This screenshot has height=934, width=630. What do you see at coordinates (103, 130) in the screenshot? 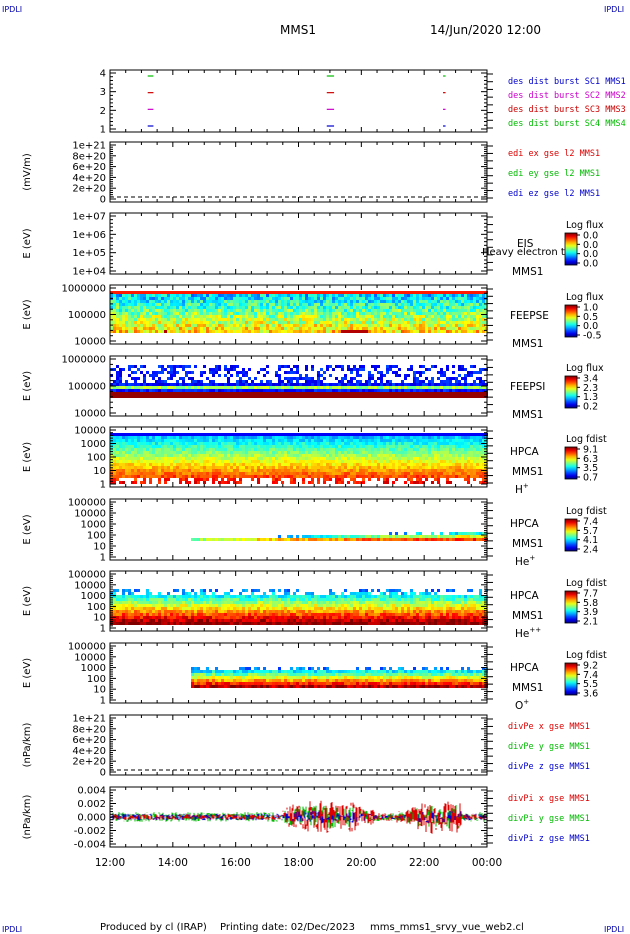
I see `y-tick-label: 1` at bounding box center [103, 130].